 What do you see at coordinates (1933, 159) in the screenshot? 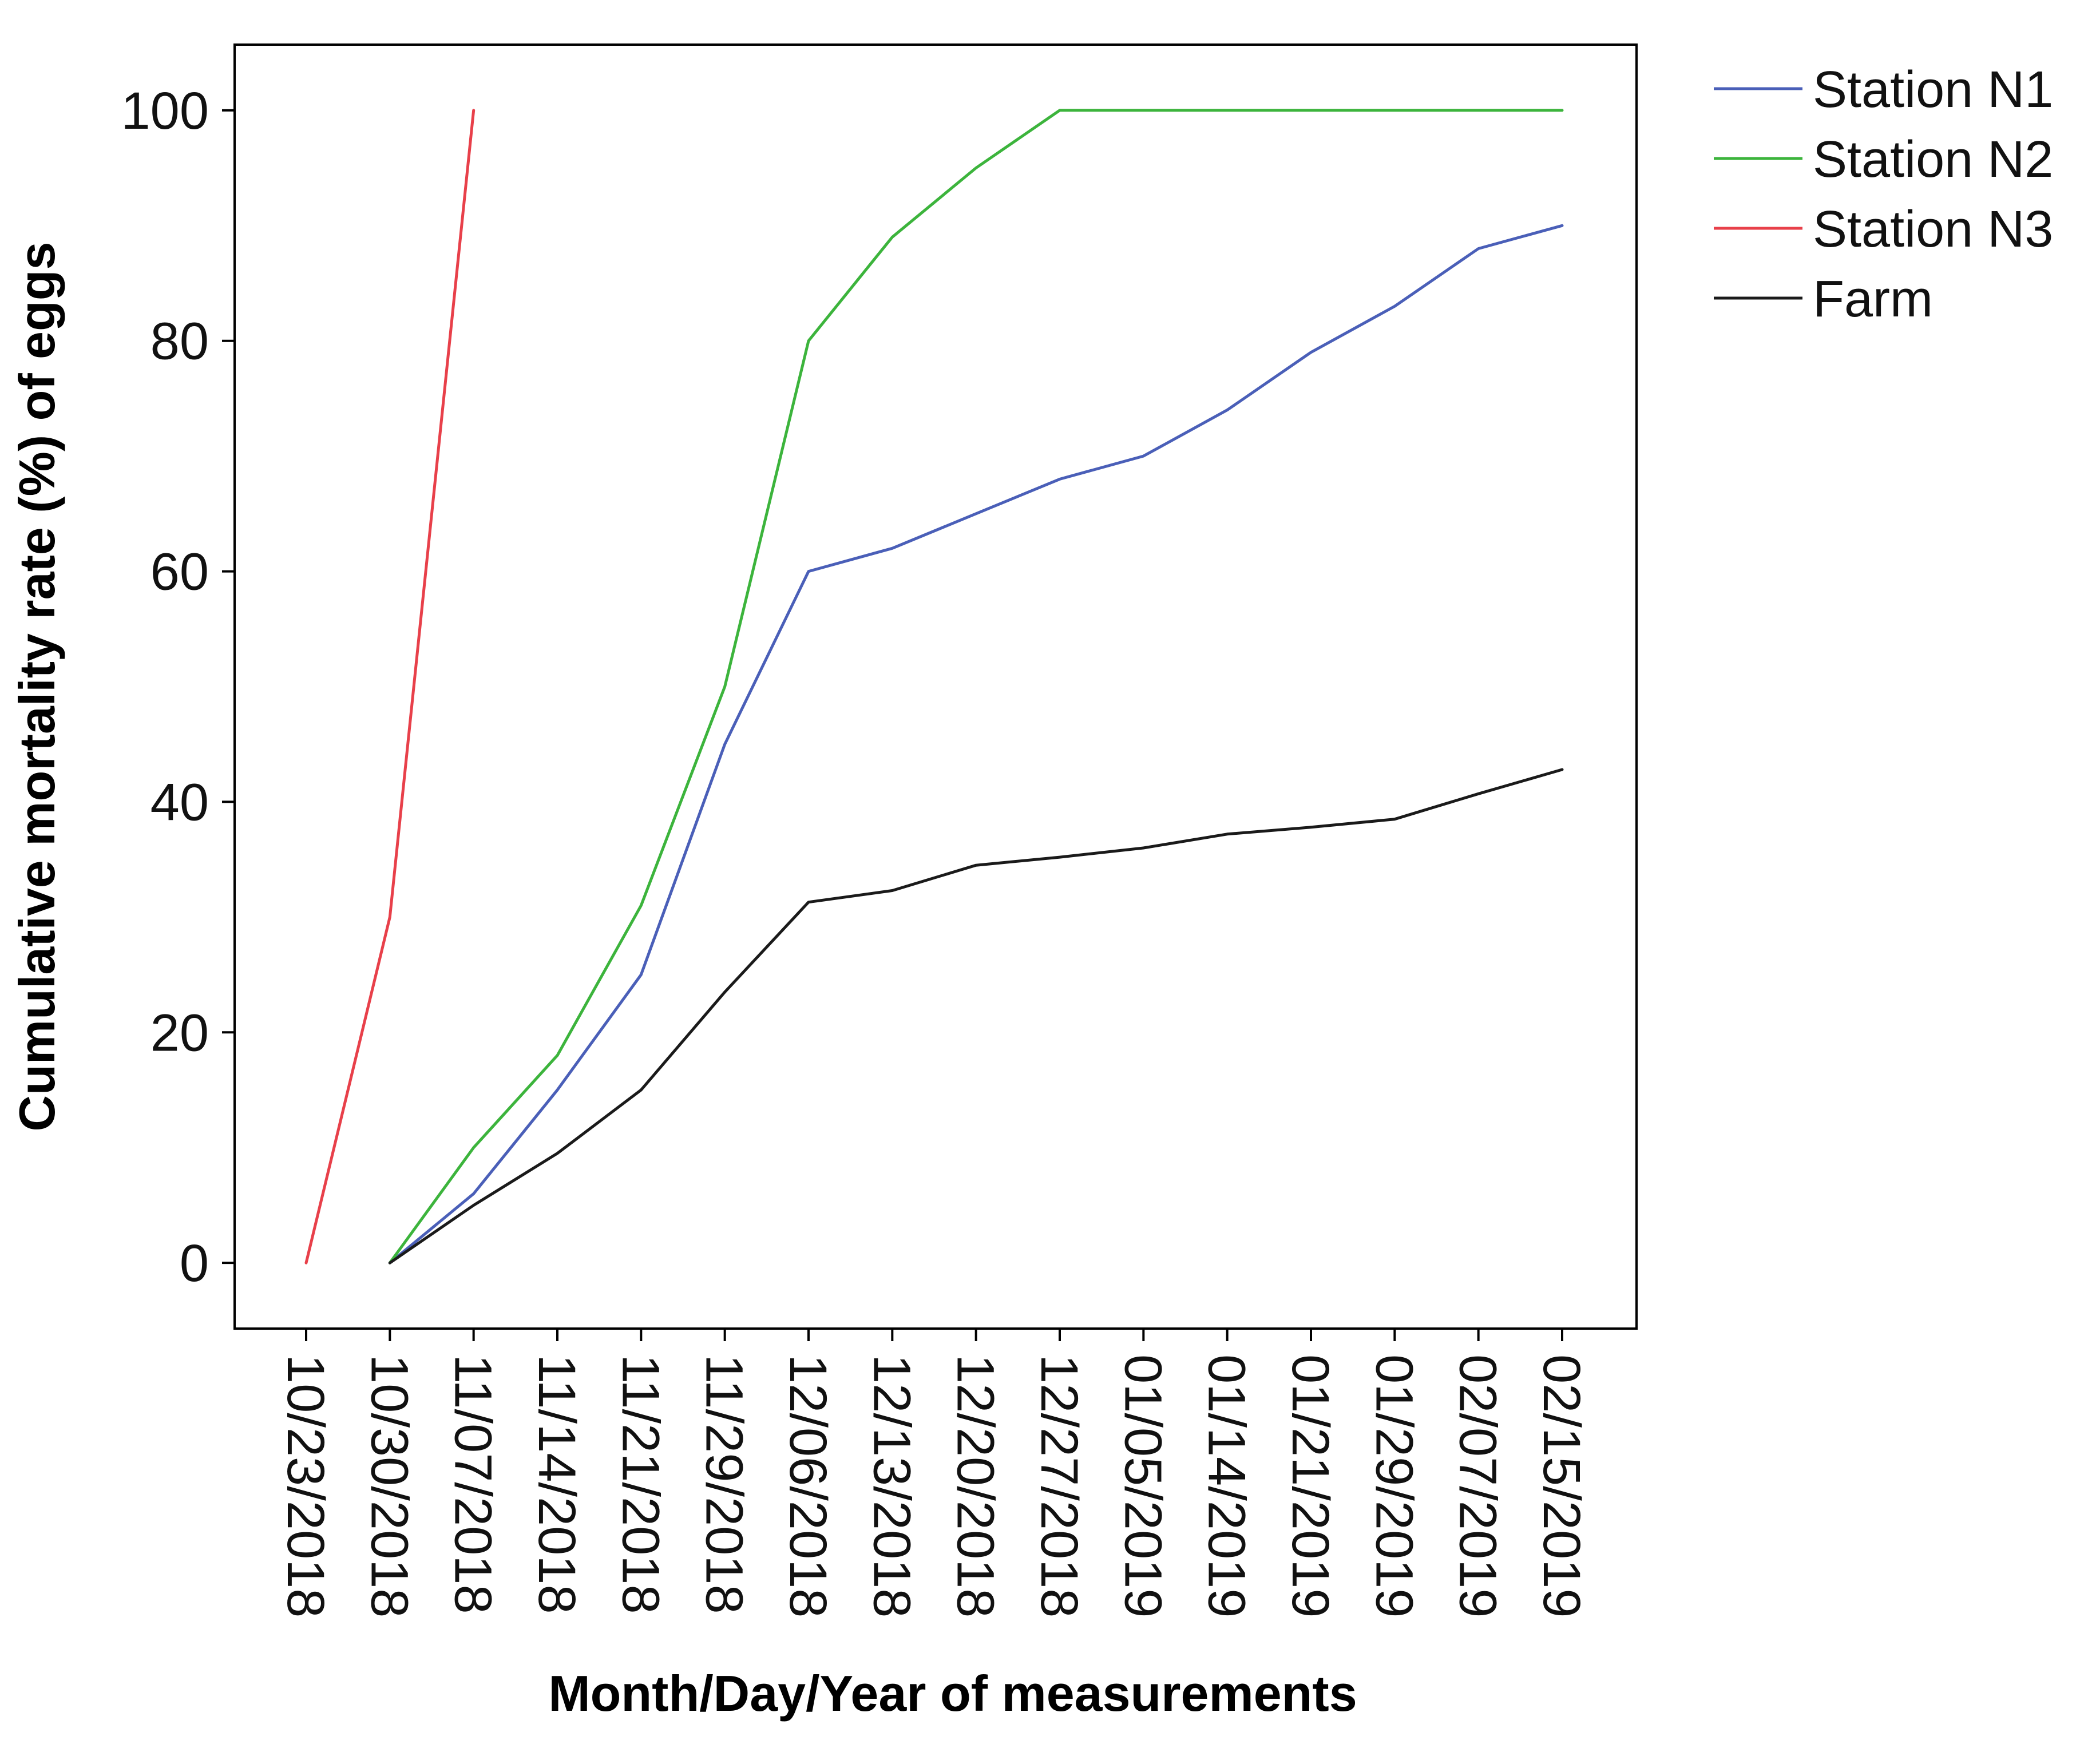
I see `legend-label: Station N2` at bounding box center [1933, 159].